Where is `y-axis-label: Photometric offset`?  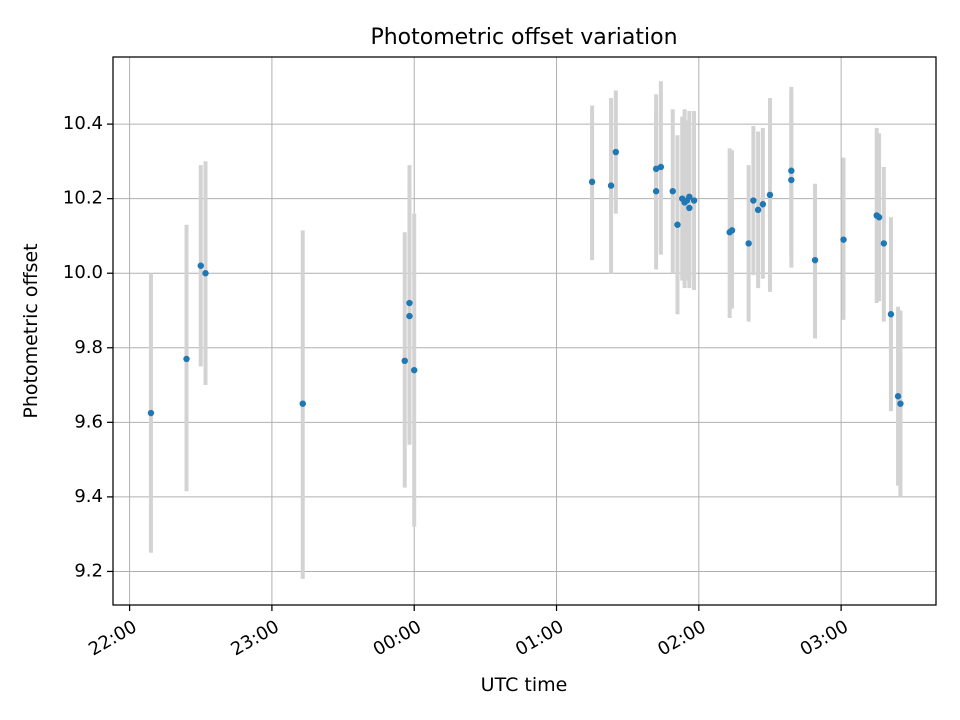 y-axis-label: Photometric offset is located at coordinates (31, 330).